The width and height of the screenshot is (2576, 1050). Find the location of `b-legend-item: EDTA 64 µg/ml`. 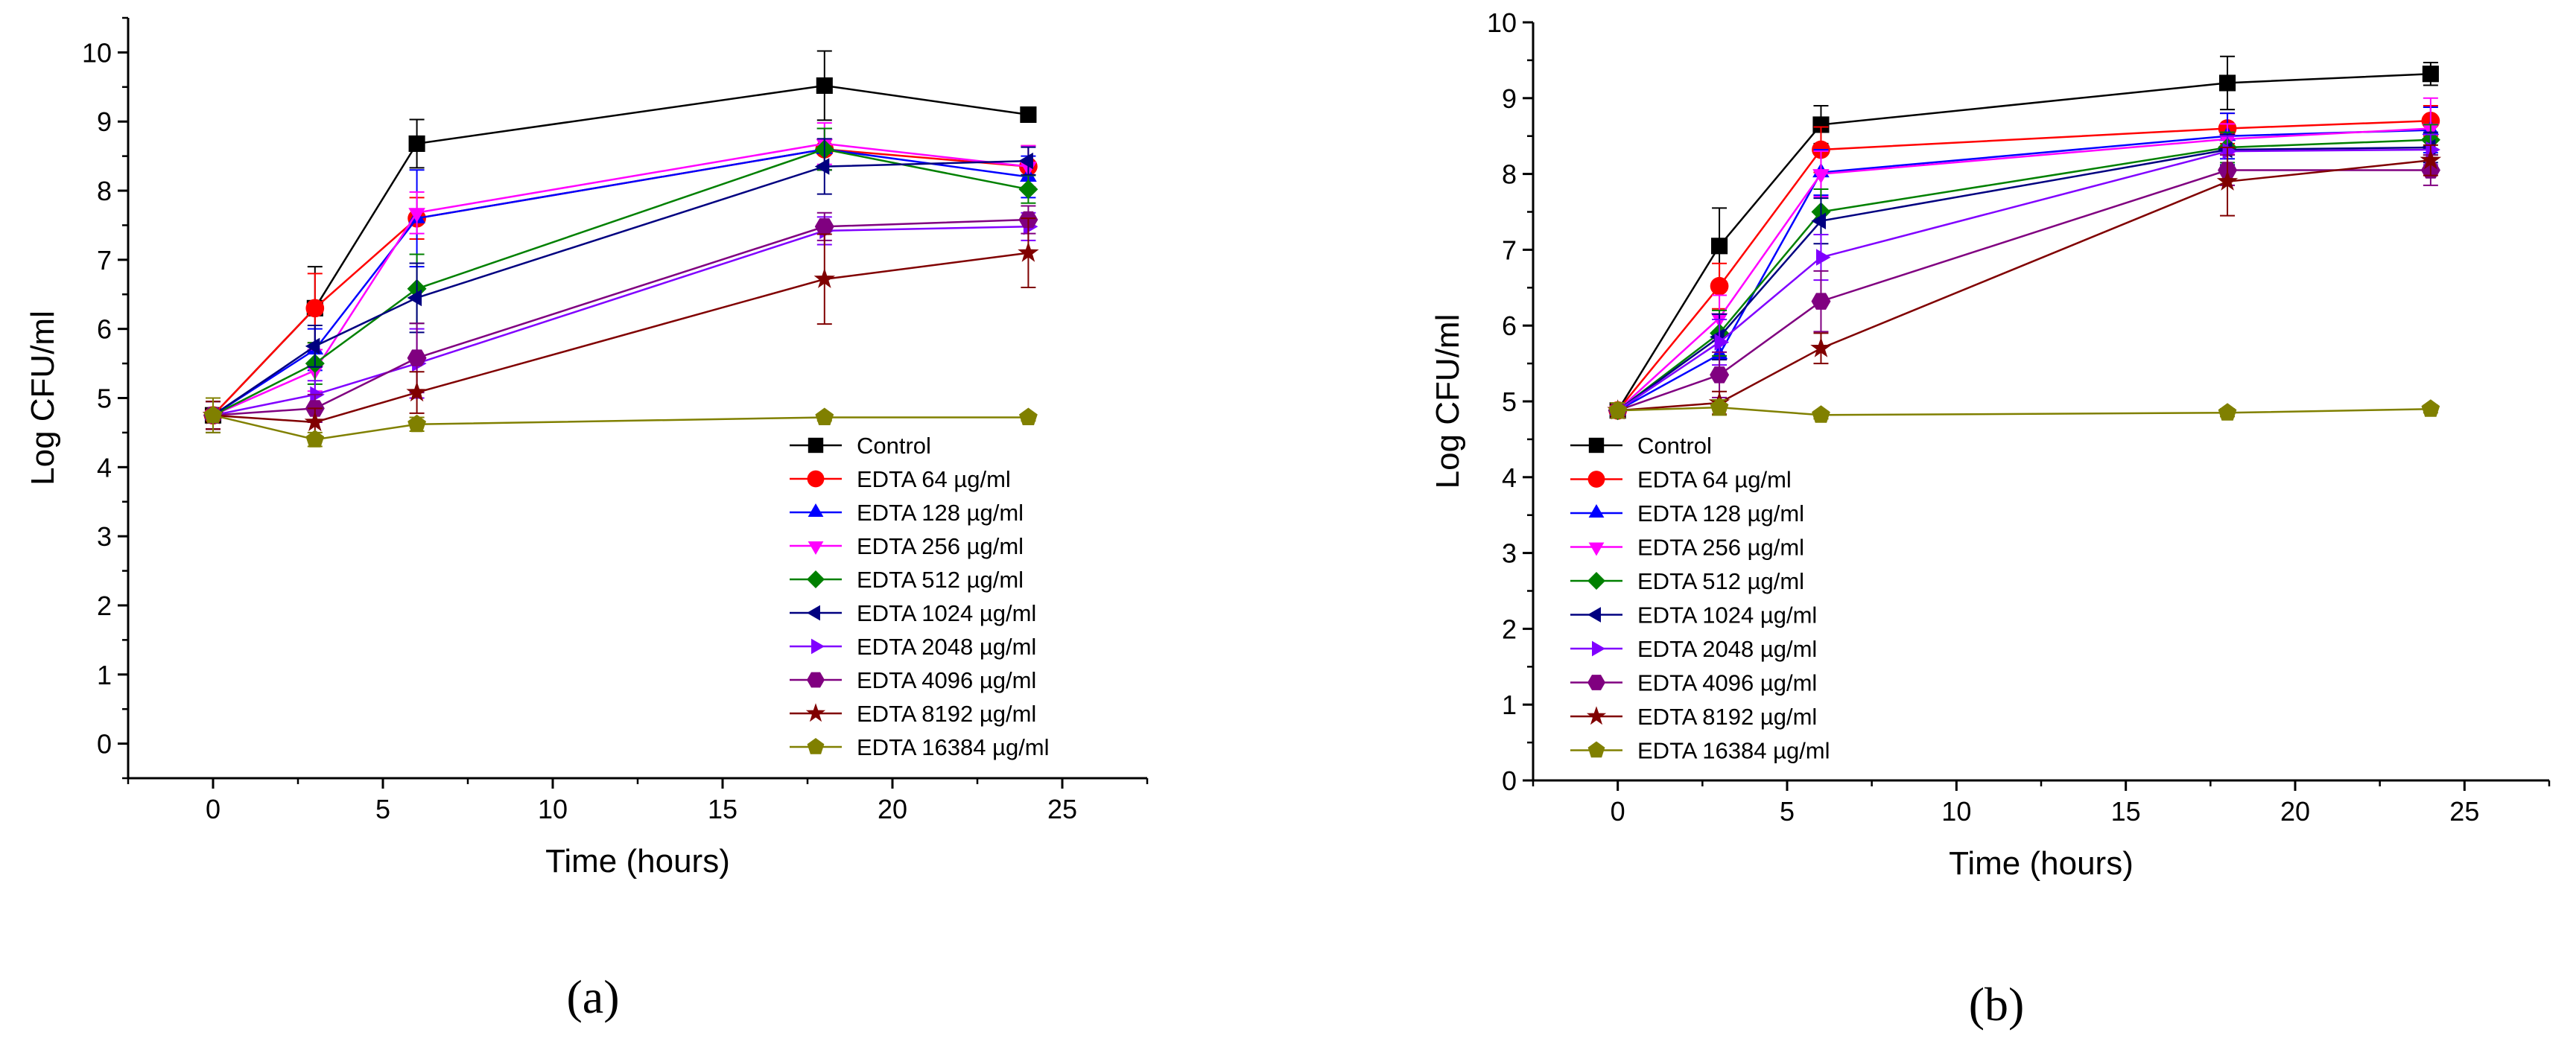

b-legend-item: EDTA 64 µg/ml is located at coordinates (1681, 480).